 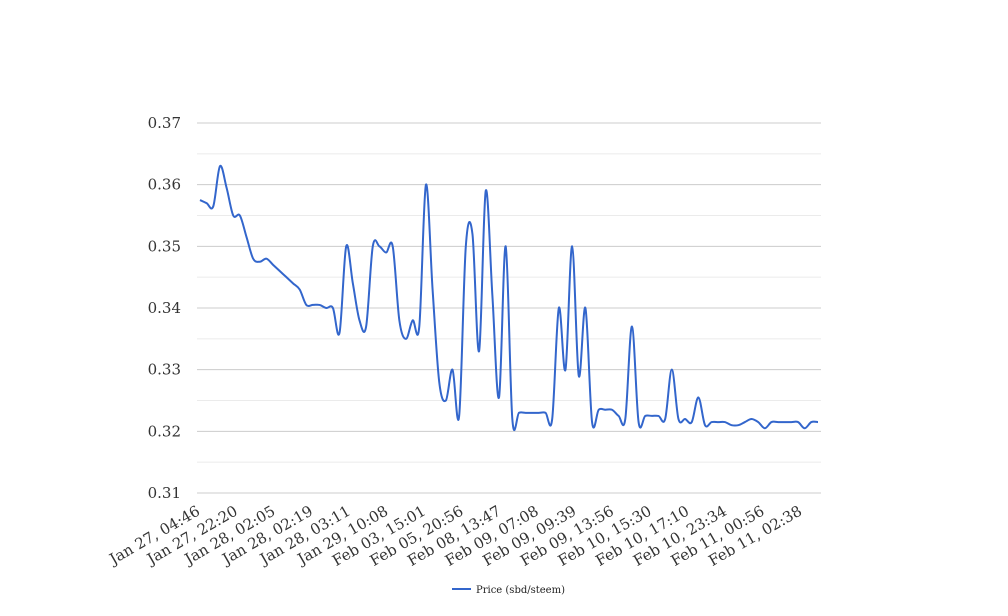 I want to click on y-axis-ticks: 0.31 0.32 0.33 0.34 0.35 0.36 0.37, so click(x=164, y=308).